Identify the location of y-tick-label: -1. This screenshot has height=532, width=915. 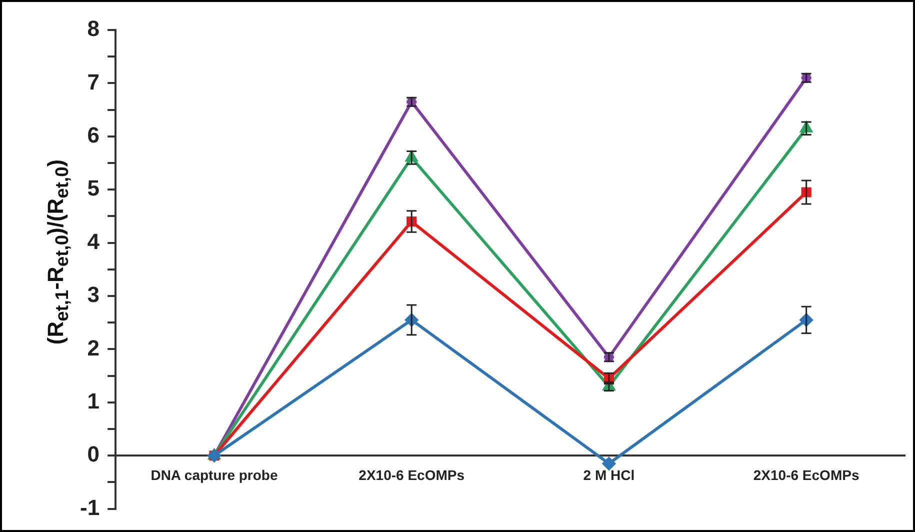
(90, 507).